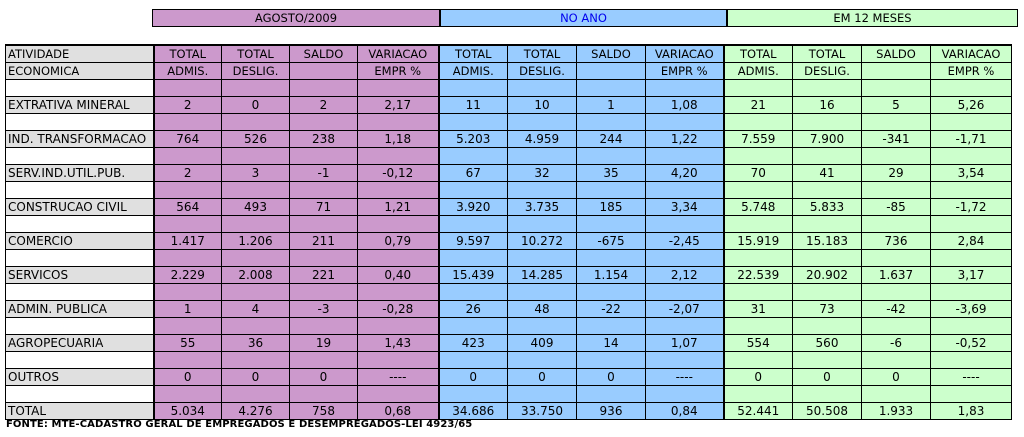 The height and width of the screenshot is (437, 1024). Describe the element at coordinates (542, 71) in the screenshot. I see `column-header: DESLIG.` at that location.